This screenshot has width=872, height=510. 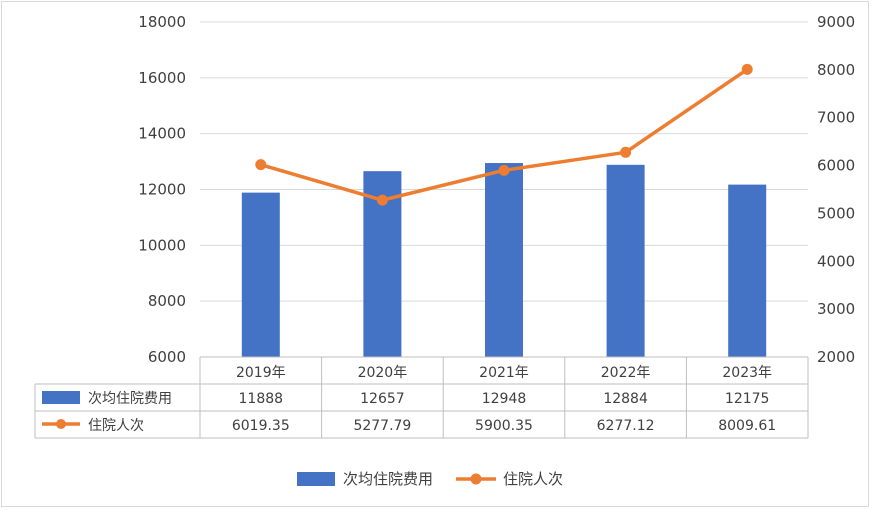 What do you see at coordinates (836, 309) in the screenshot?
I see `y-right-tick-label: 3000` at bounding box center [836, 309].